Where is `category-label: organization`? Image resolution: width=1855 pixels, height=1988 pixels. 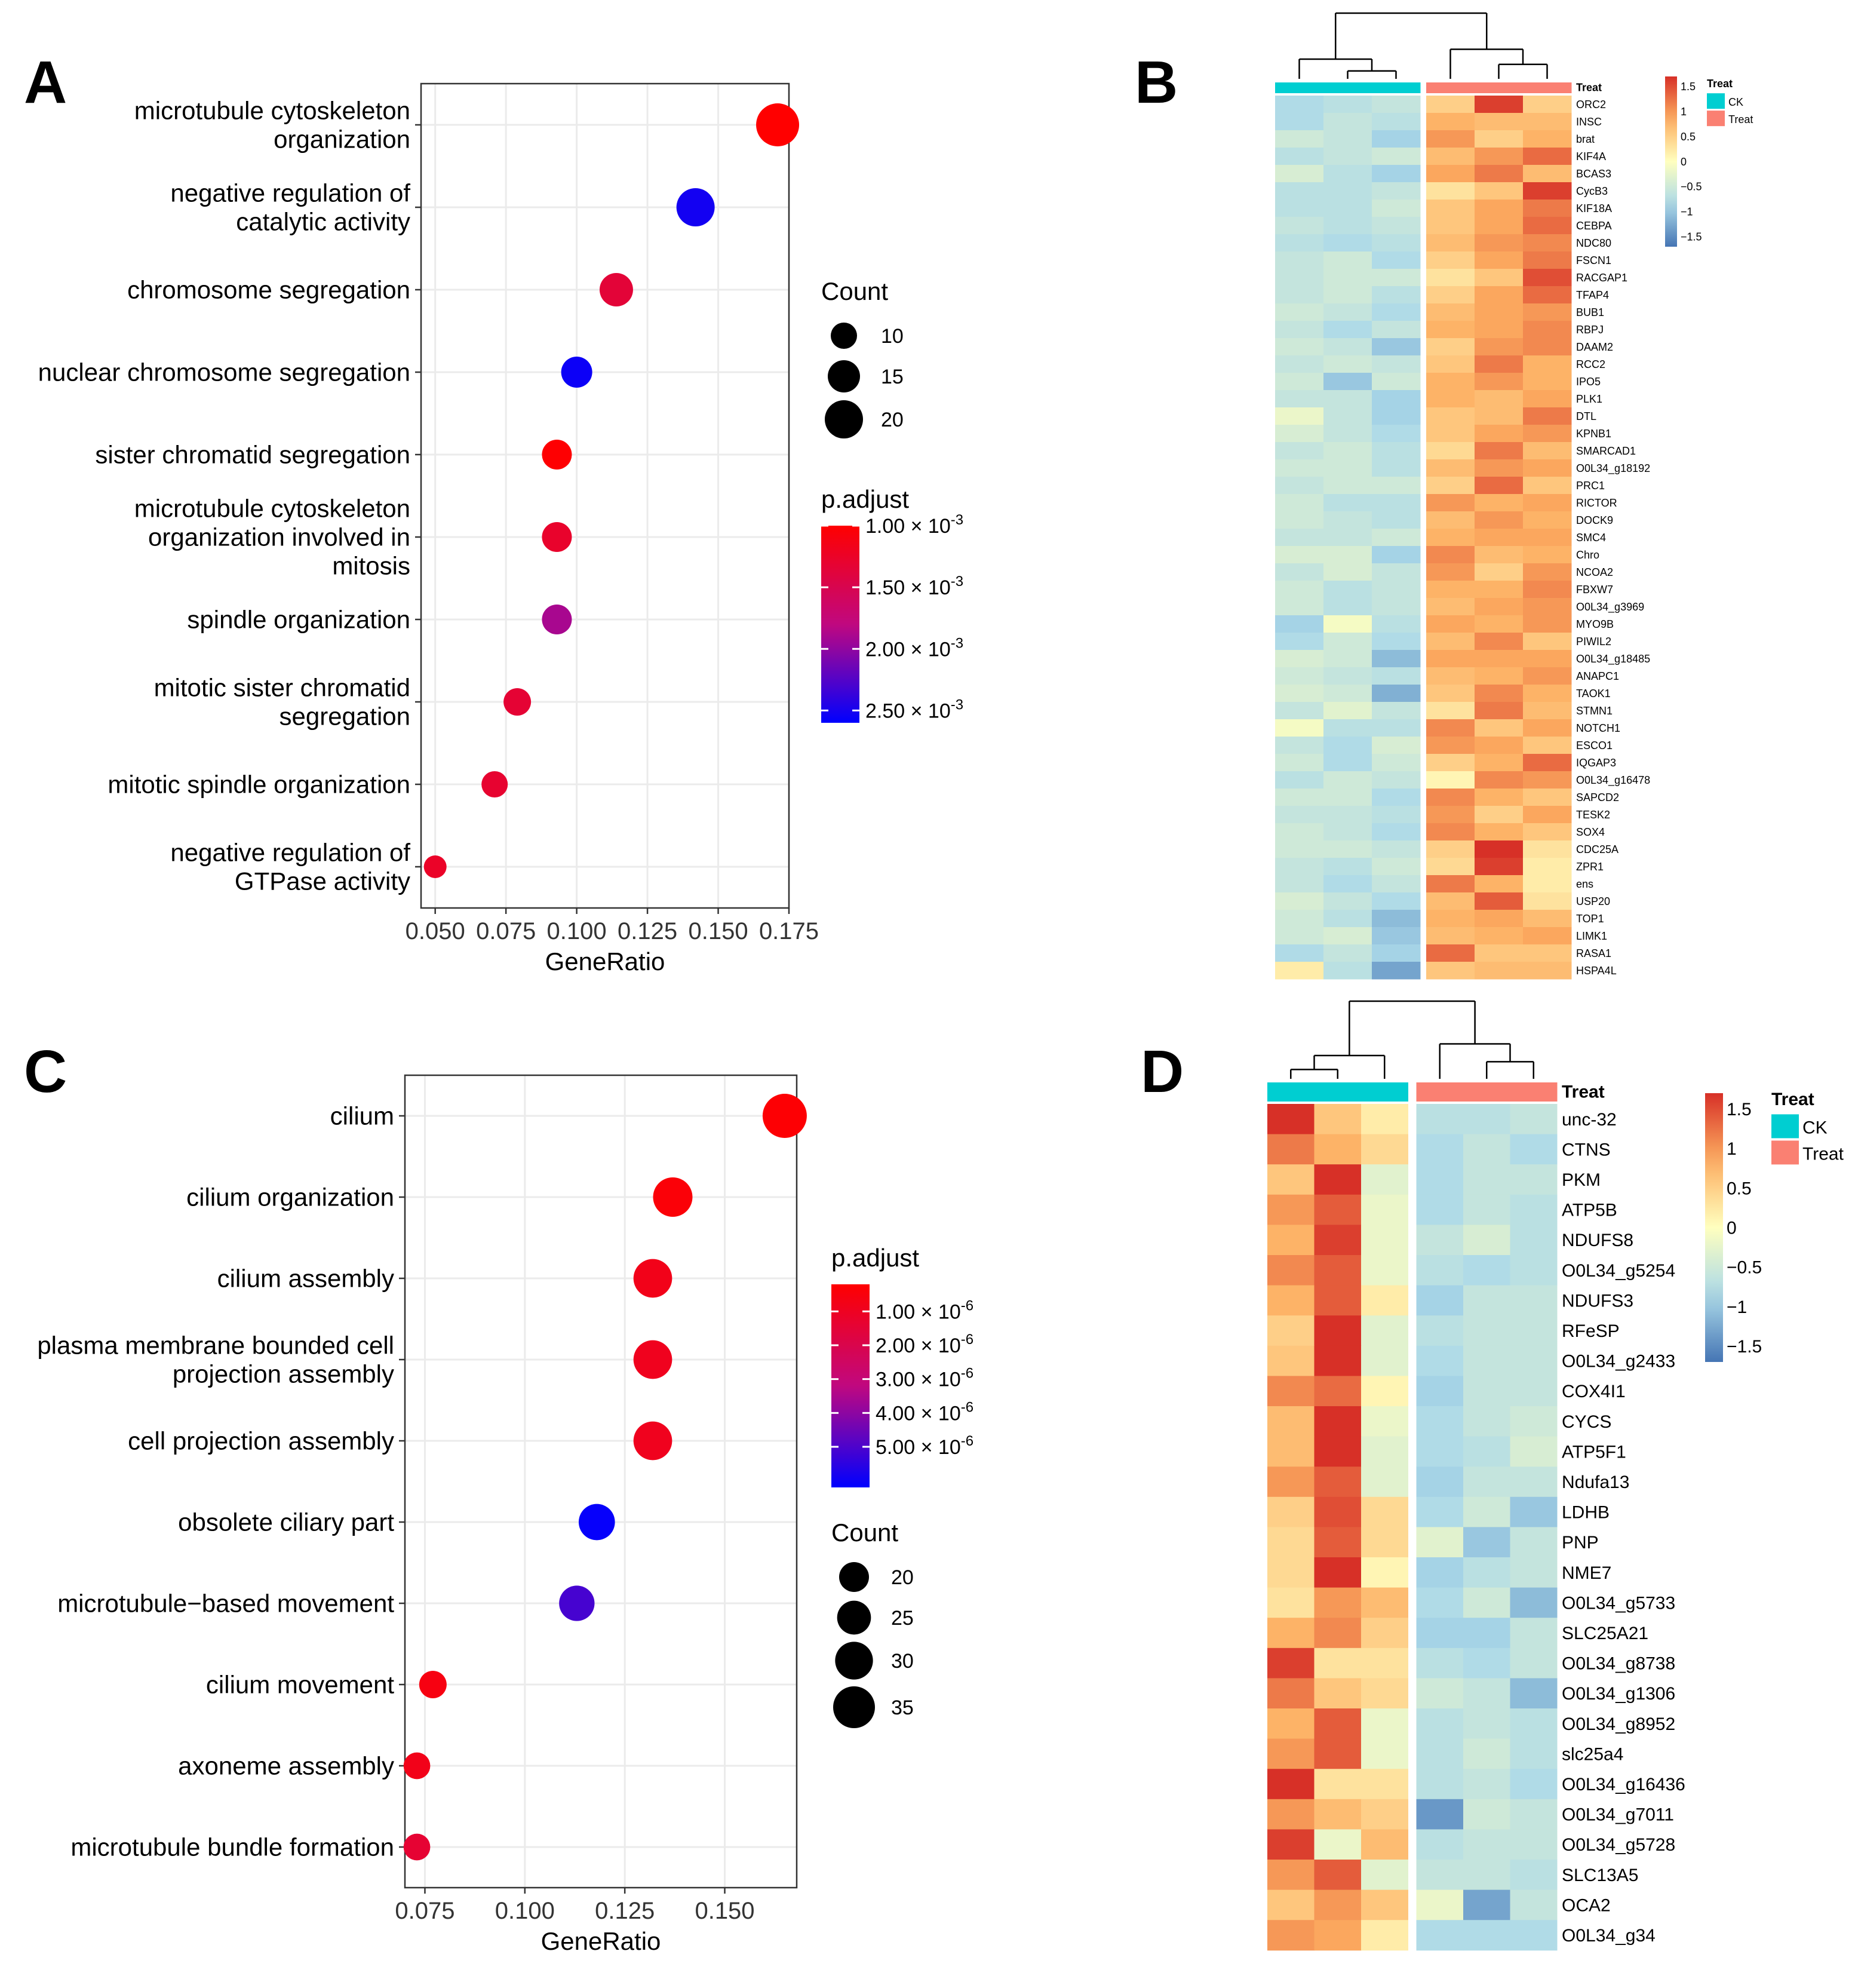
category-label: organization is located at coordinates (342, 140).